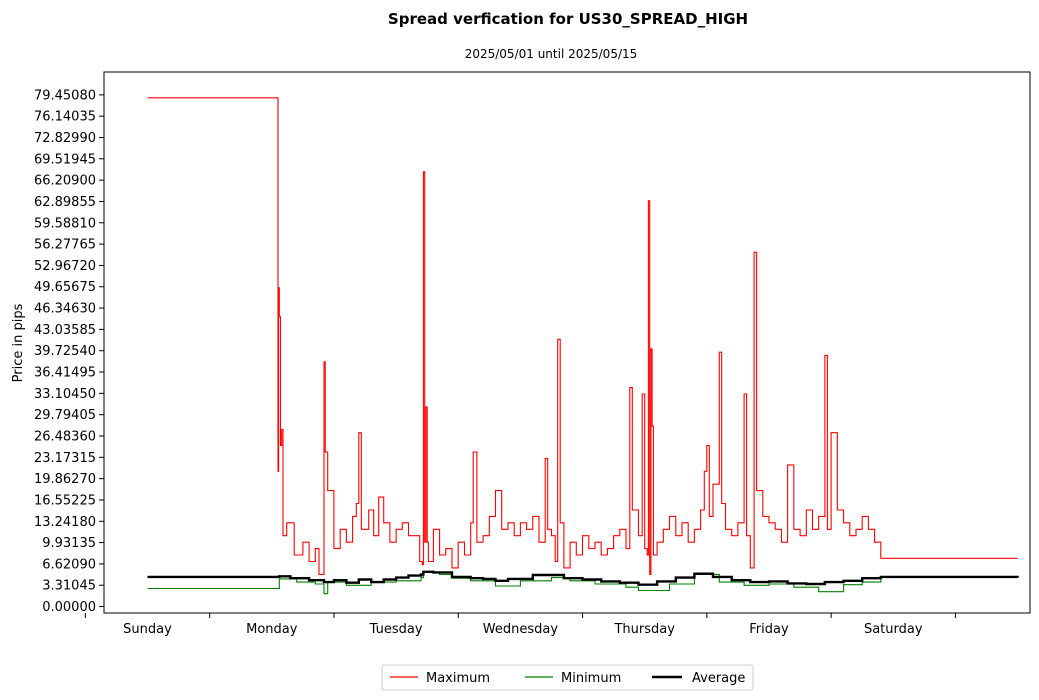 This screenshot has height=700, width=1039. Describe the element at coordinates (521, 629) in the screenshot. I see `x-tick-label: Wednesday` at that location.